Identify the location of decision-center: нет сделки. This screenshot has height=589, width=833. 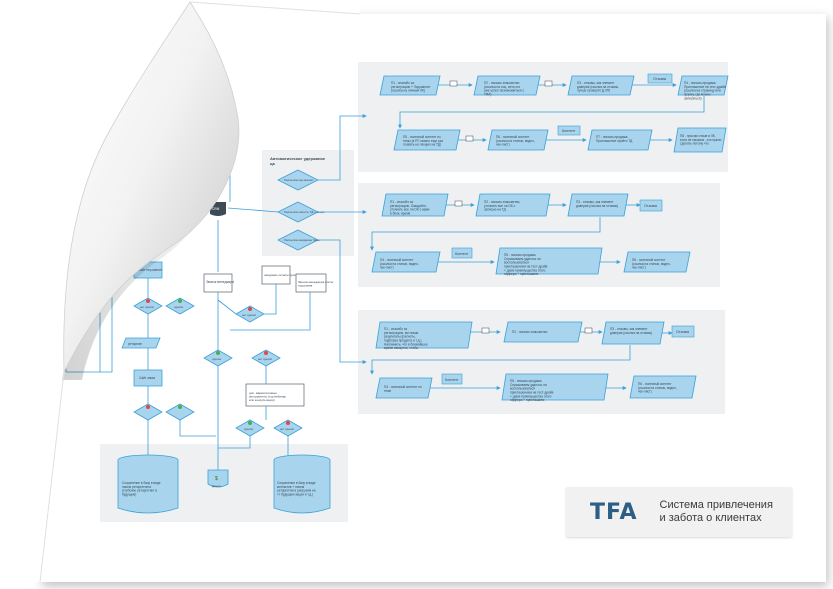
(250, 314).